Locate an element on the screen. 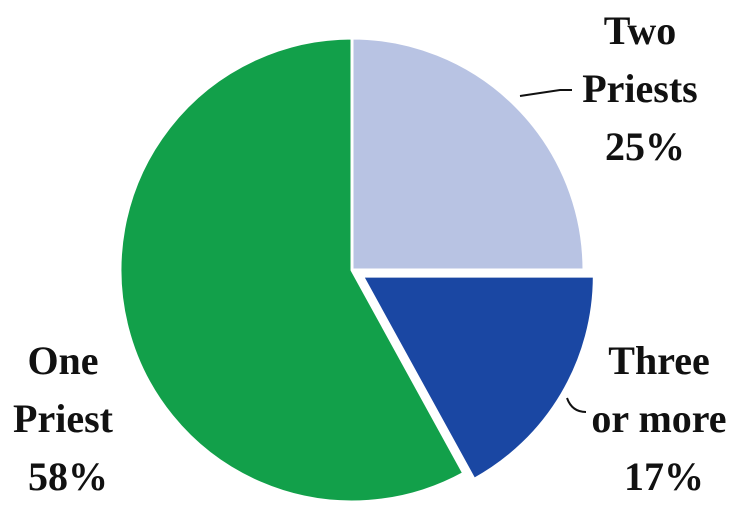 Image resolution: width=751 pixels, height=509 pixels. label-three-or-more-line-2: or more is located at coordinates (658, 418).